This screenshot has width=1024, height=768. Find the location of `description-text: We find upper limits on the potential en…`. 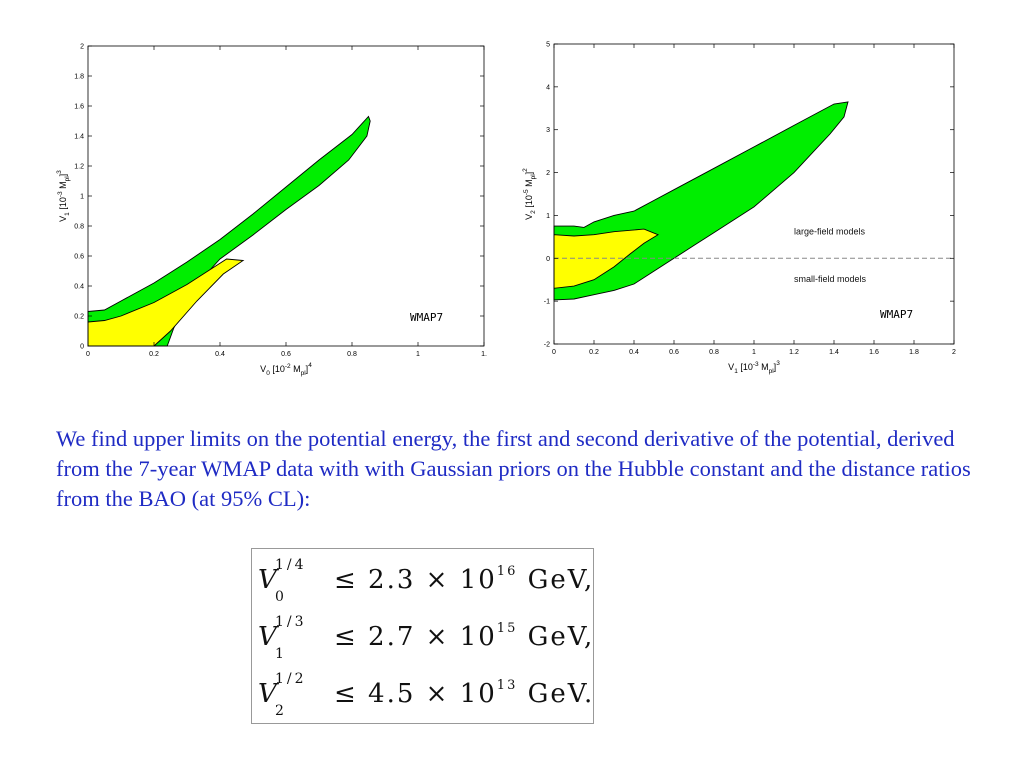

description-text: We find upper limits on the potential en… is located at coordinates (513, 468).